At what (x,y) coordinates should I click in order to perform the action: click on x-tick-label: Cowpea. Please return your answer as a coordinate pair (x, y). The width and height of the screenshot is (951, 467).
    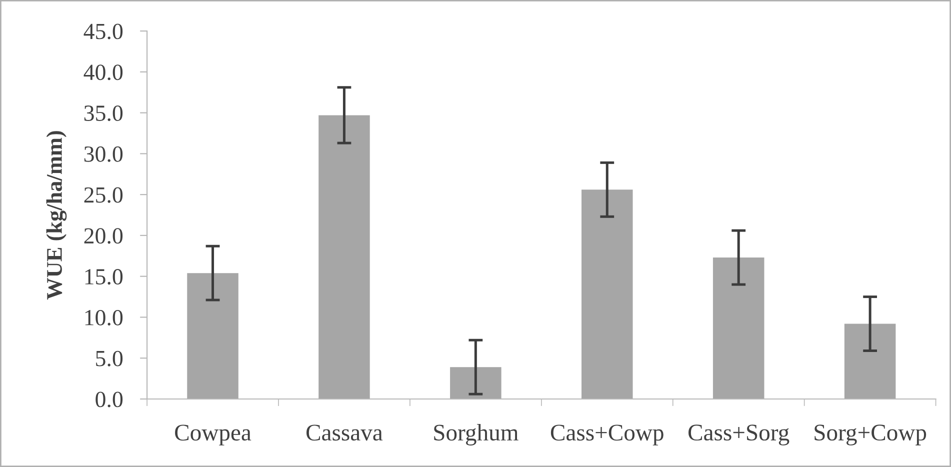
    Looking at the image, I should click on (213, 435).